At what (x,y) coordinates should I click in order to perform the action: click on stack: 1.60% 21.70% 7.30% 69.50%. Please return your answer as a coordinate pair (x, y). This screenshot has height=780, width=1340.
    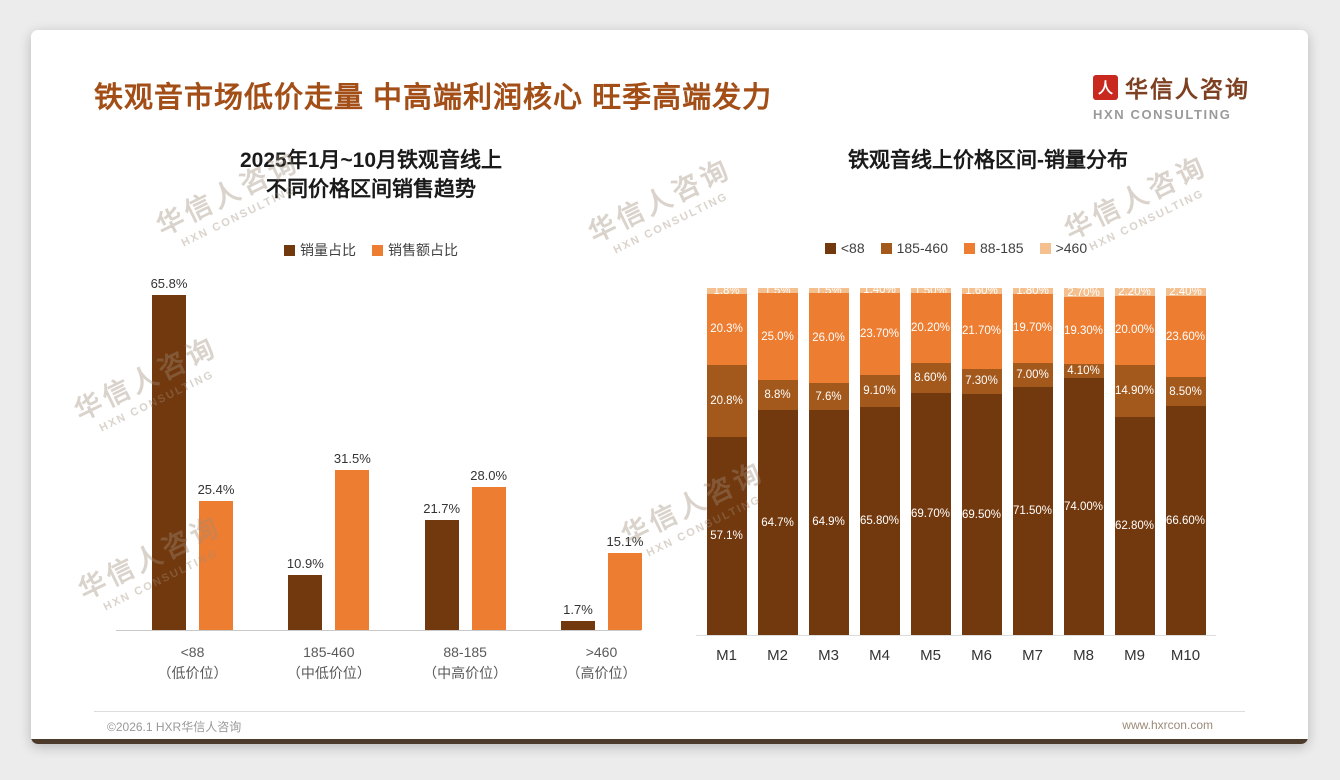
    Looking at the image, I should click on (981, 460).